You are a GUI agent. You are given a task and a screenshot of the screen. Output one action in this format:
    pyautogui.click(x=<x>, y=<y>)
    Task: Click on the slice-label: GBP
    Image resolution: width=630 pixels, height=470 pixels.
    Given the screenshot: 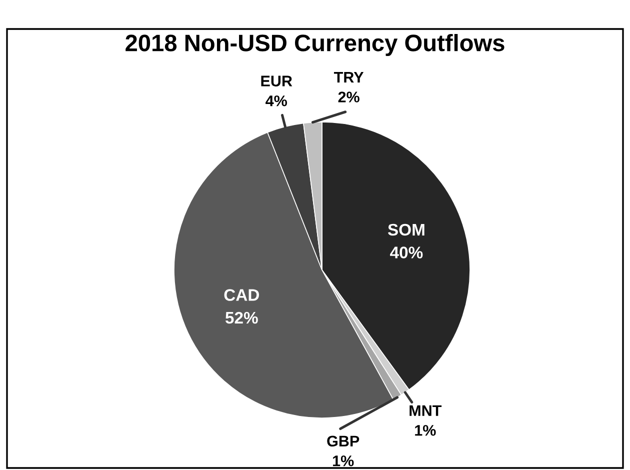 What is the action you would take?
    pyautogui.click(x=343, y=441)
    